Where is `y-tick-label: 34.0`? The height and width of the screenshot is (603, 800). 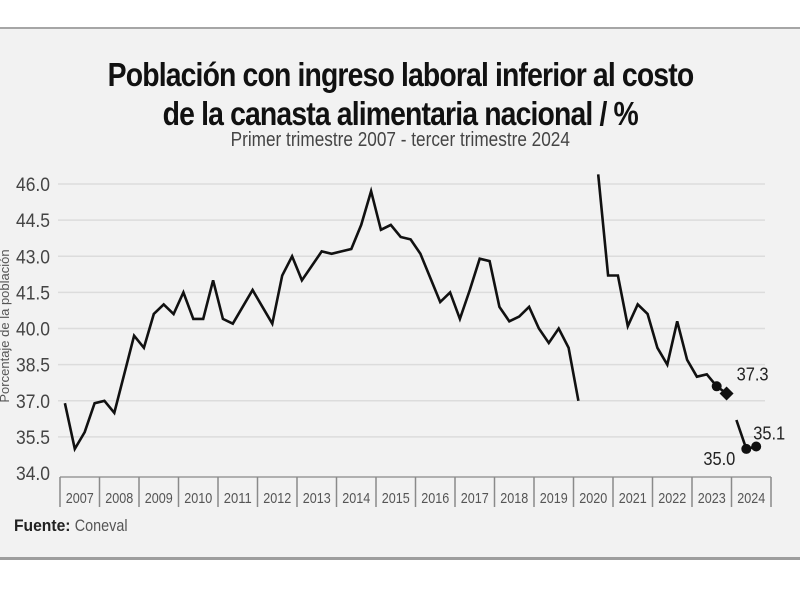 y-tick-label: 34.0 is located at coordinates (33, 474).